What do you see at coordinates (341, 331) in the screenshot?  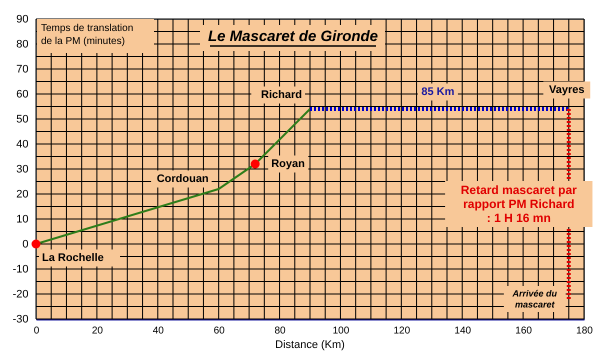 I see `x-tick-label: 100` at bounding box center [341, 331].